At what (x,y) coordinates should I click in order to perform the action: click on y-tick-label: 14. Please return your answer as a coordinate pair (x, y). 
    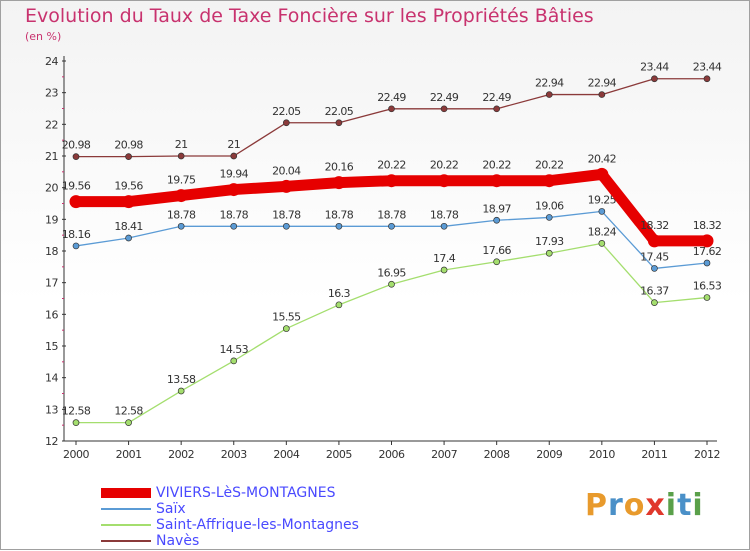
    Looking at the image, I should click on (51, 378).